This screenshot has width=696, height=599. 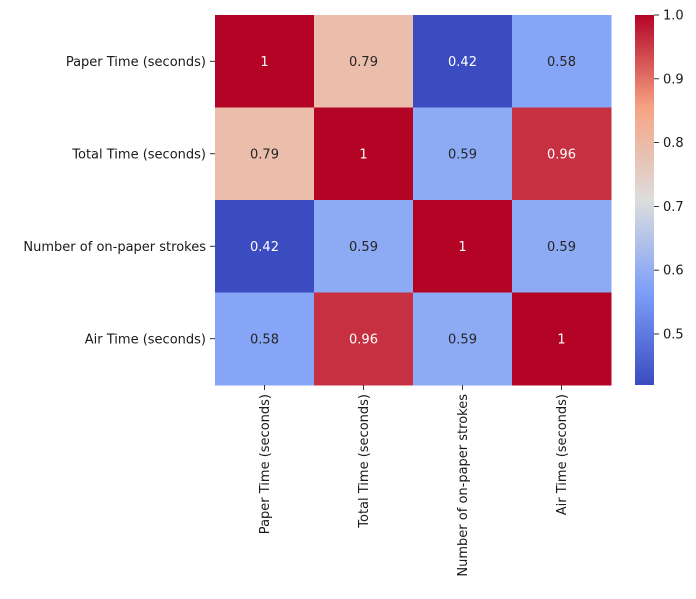 What do you see at coordinates (659, 197) in the screenshot?
I see `colorbar: 0.5 0.6 0.7 0.8 0.9 1.0` at bounding box center [659, 197].